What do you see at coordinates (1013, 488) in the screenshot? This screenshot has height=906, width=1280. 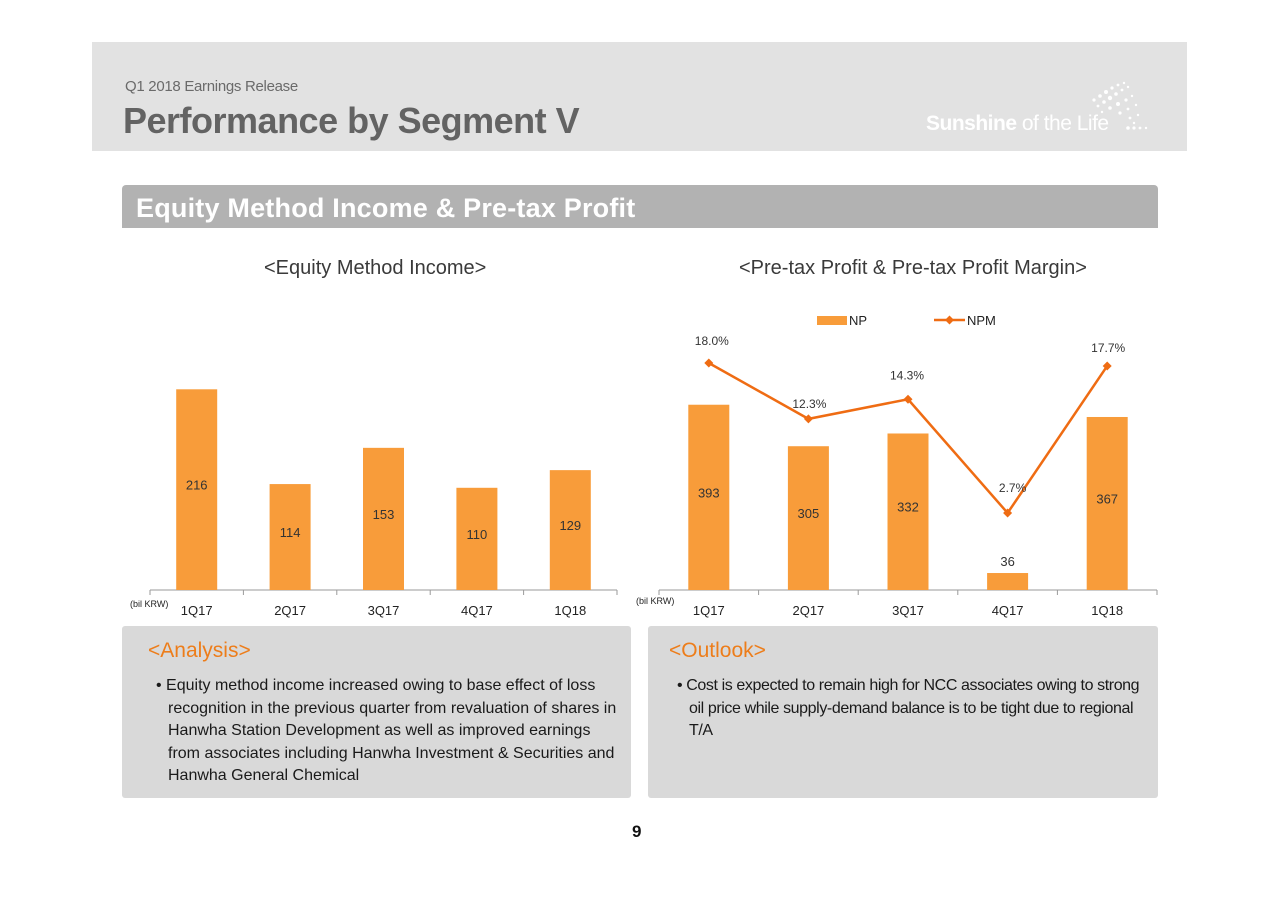 I see `npm-label: 2.7%` at bounding box center [1013, 488].